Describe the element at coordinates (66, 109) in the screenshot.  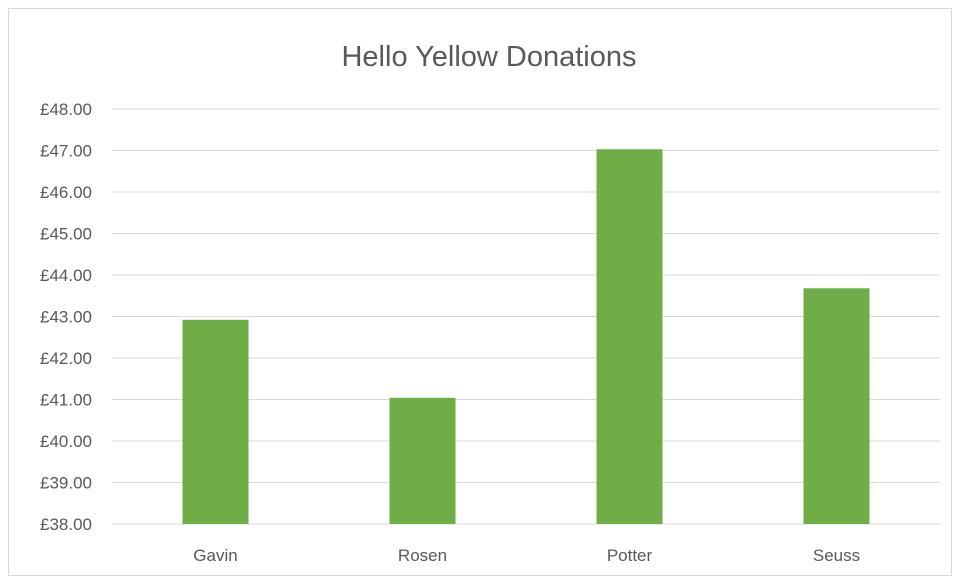
I see `y-tick-label: £48.00` at that location.